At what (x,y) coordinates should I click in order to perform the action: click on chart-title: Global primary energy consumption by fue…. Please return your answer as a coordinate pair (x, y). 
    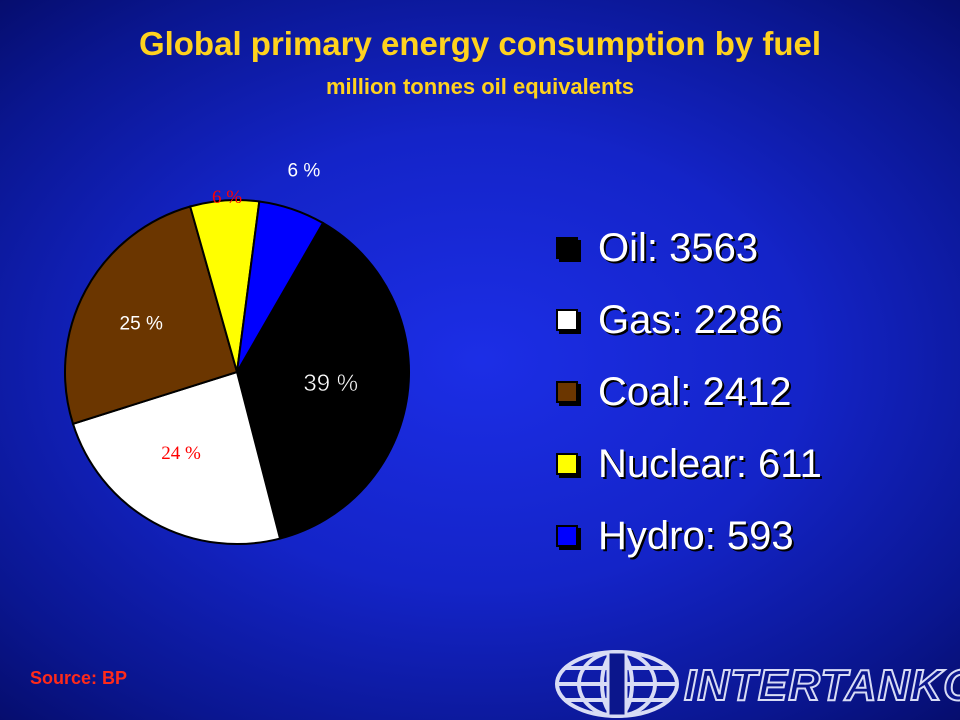
    Looking at the image, I should click on (480, 43).